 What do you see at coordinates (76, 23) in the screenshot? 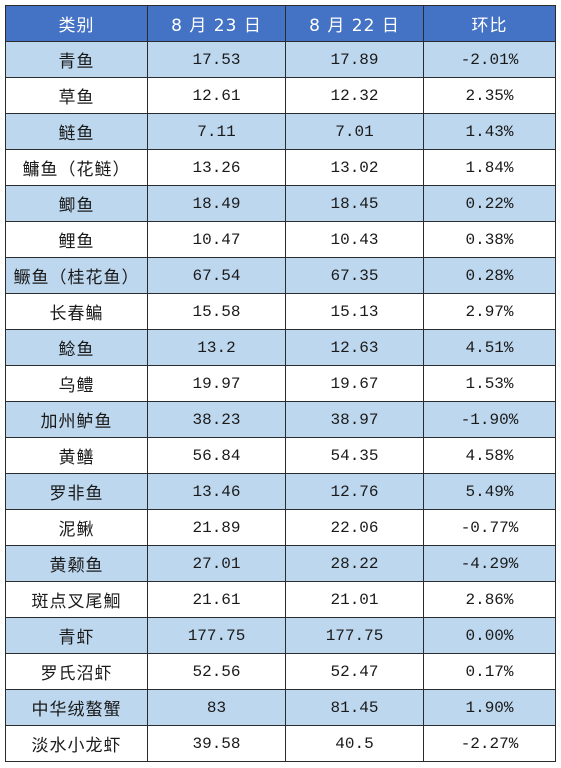
I see `header-category: 类别` at bounding box center [76, 23].